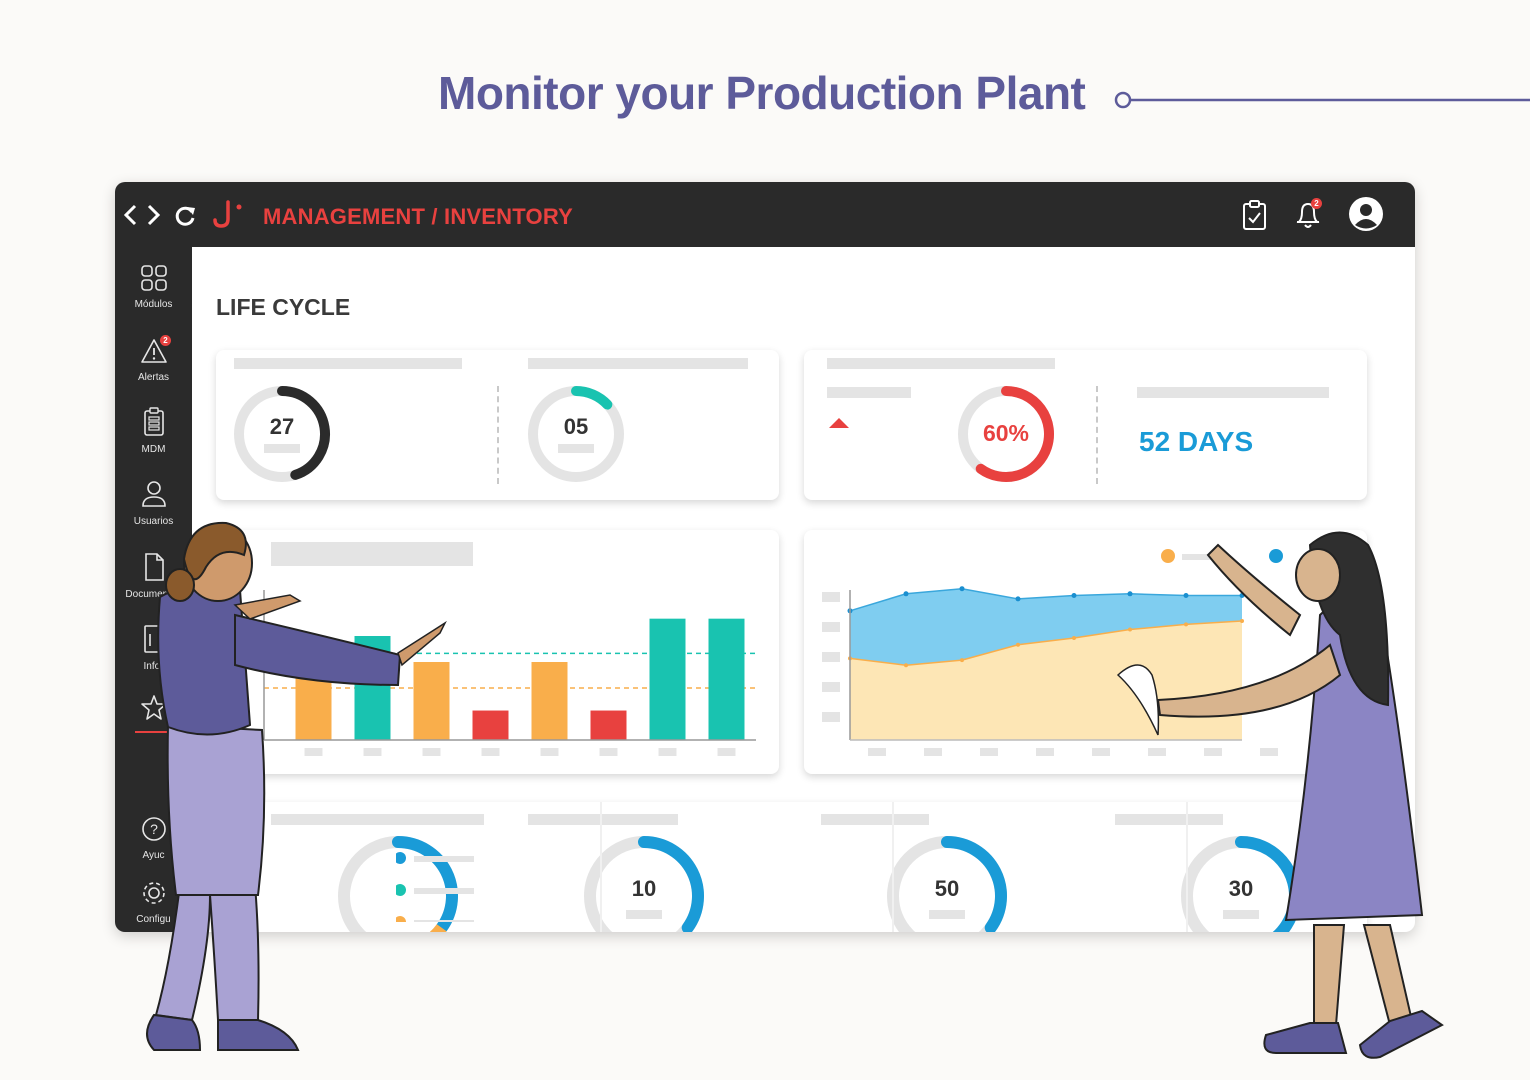  What do you see at coordinates (498, 435) in the screenshot?
I see `divider` at bounding box center [498, 435].